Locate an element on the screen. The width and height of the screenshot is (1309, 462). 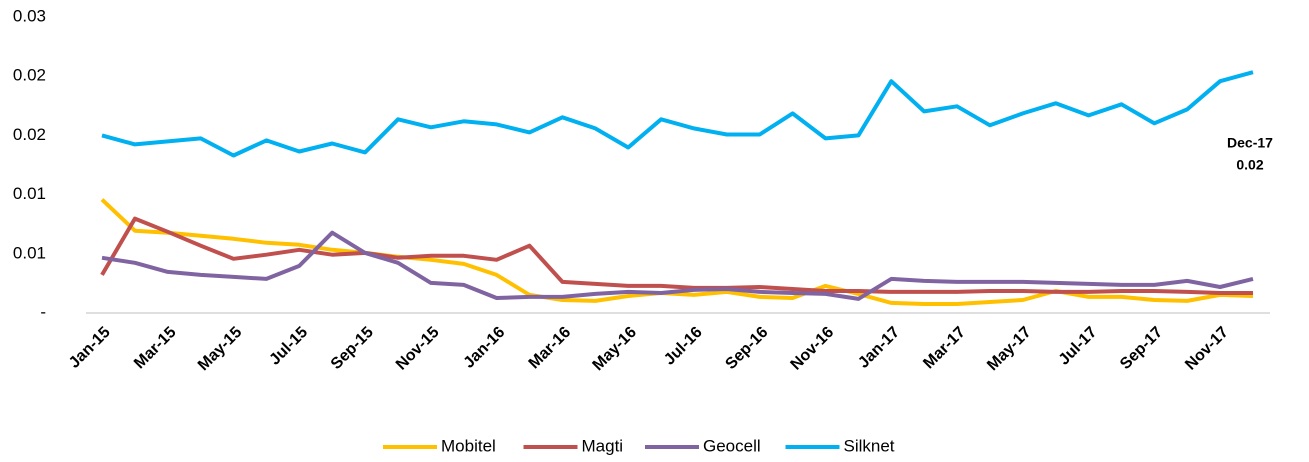
y-tick-label: - is located at coordinates (43, 311).